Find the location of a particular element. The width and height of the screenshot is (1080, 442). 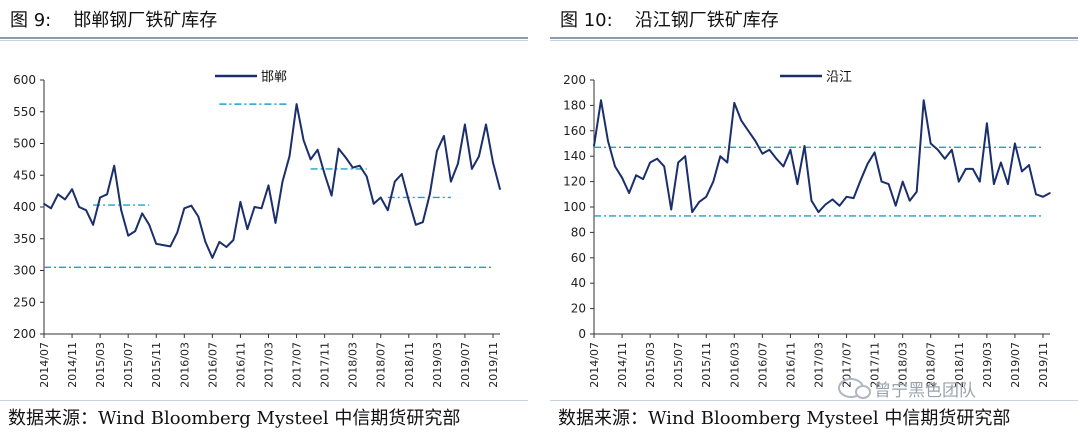

y-tick-label: 300 is located at coordinates (24, 271).